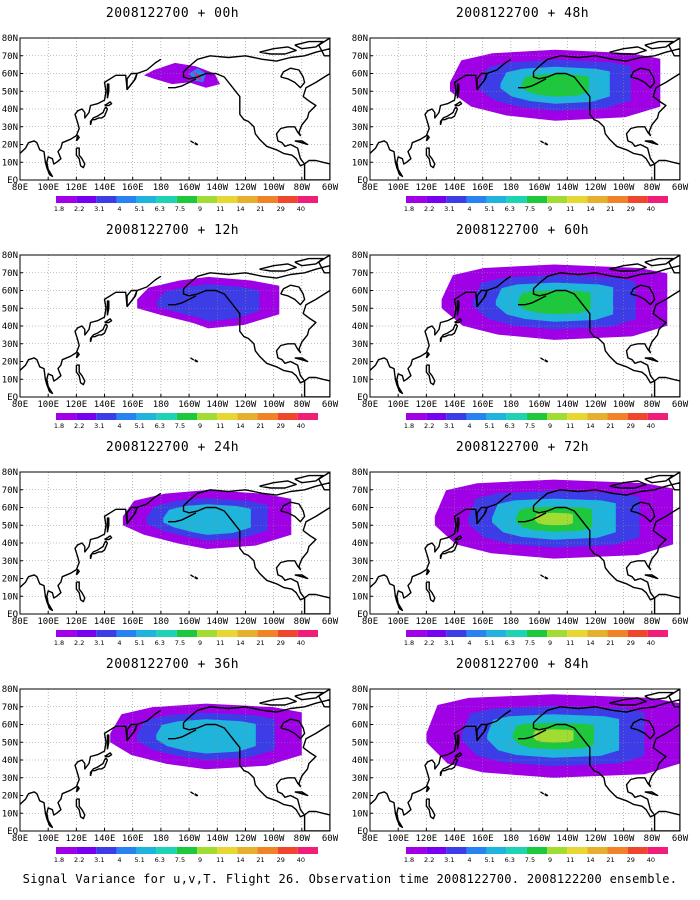 This screenshot has height=900, width=700. Describe the element at coordinates (77, 405) in the screenshot. I see `lon-label: 120E` at that location.